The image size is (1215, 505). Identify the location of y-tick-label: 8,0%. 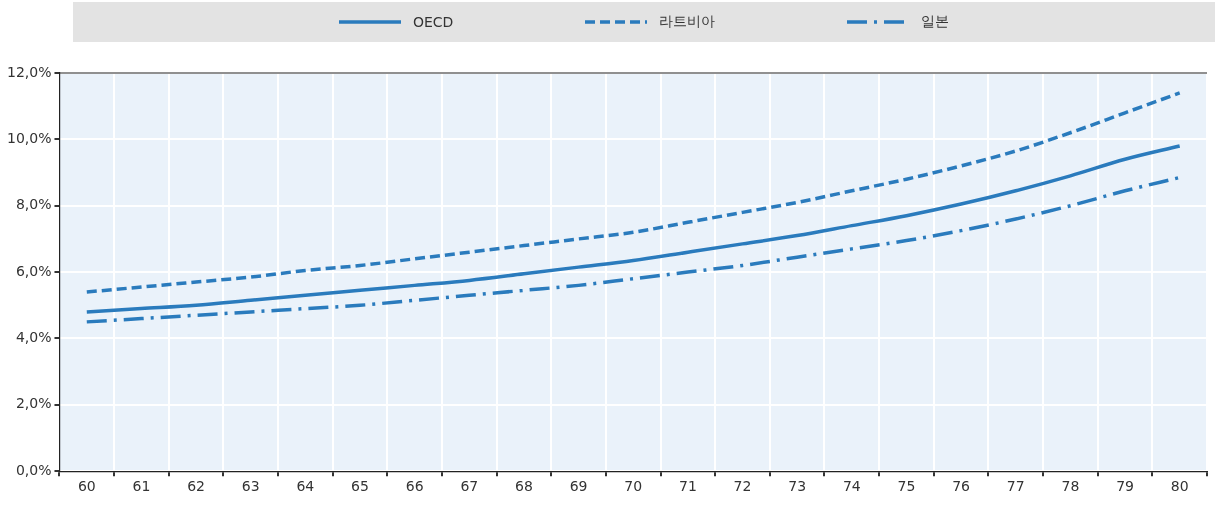
(33, 204).